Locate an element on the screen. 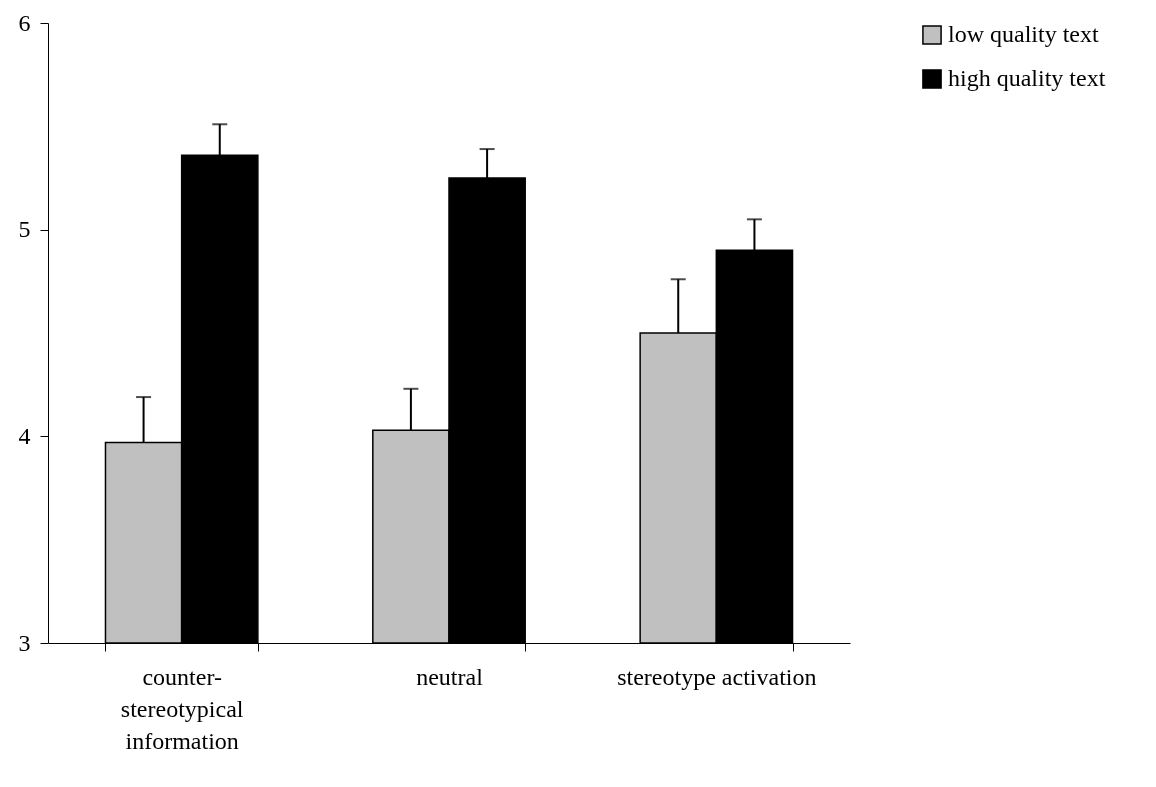  y-tick-label: 4 is located at coordinates (24, 435).